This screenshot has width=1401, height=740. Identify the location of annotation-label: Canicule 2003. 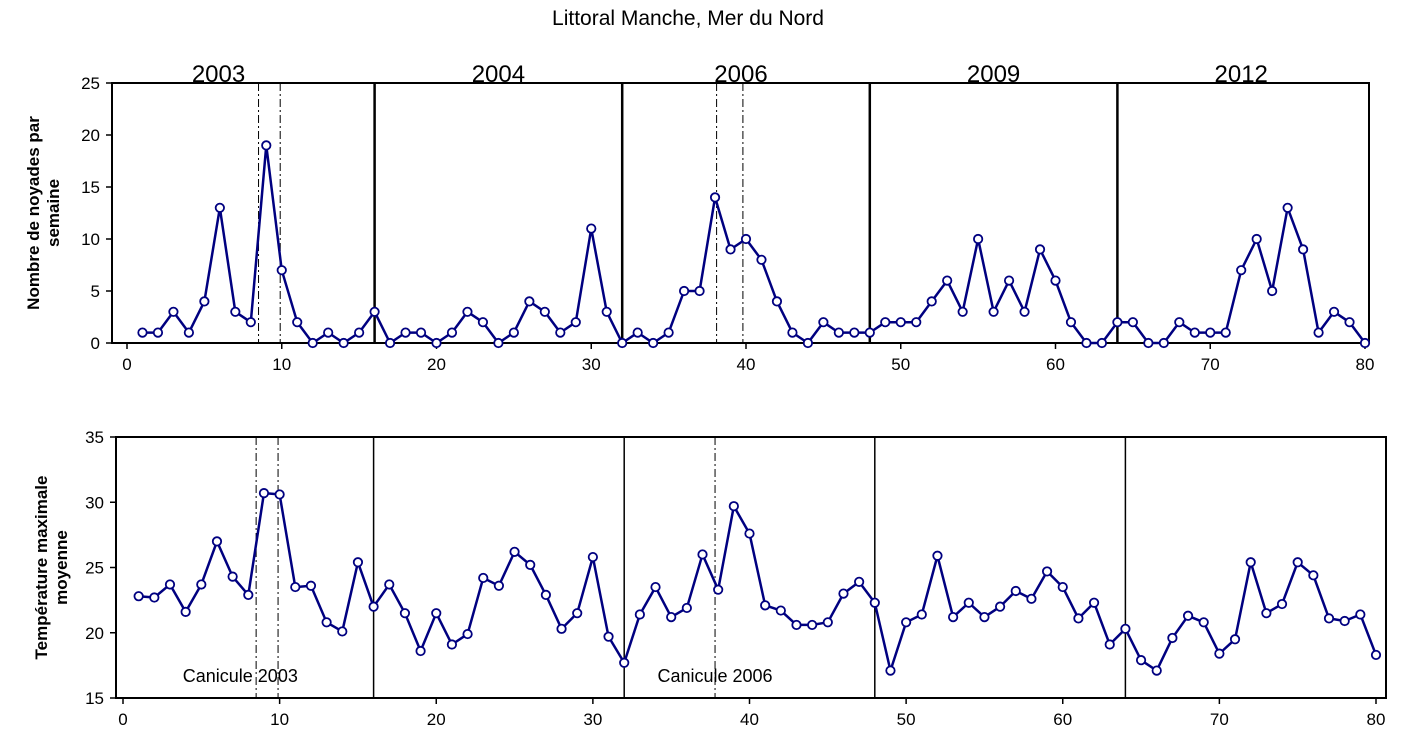
(240, 676).